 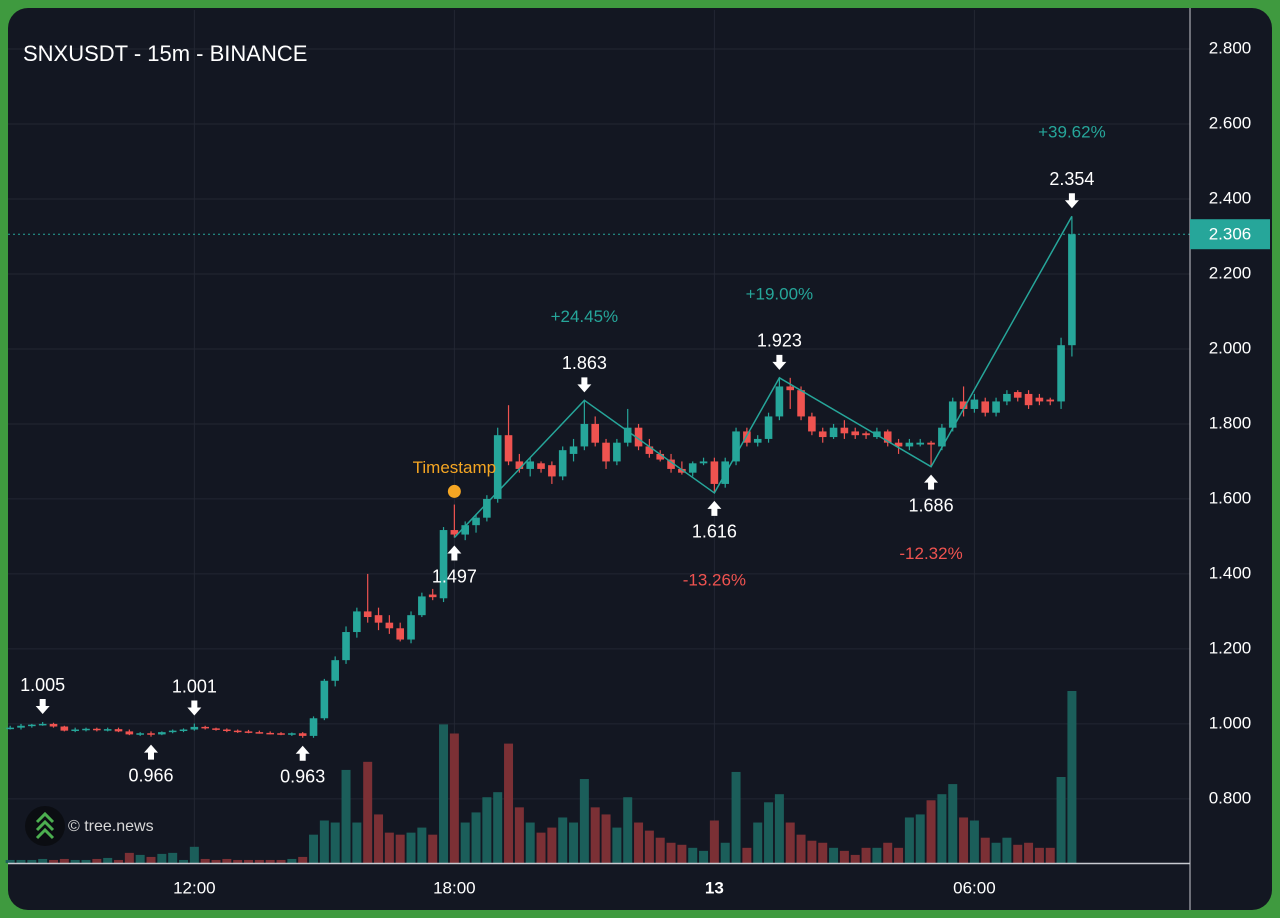 I want to click on watermark: © tree.news, so click(x=111, y=826).